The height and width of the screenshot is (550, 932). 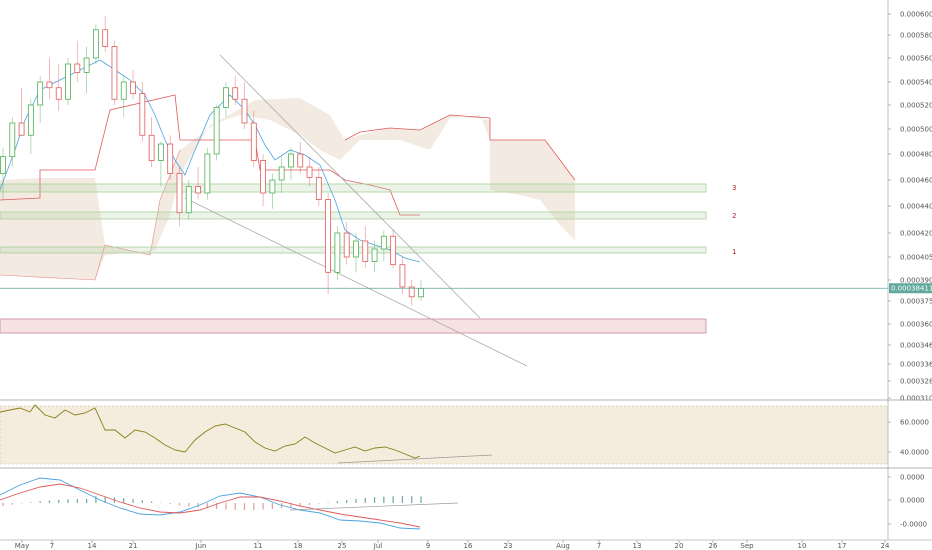 What do you see at coordinates (916, 302) in the screenshot?
I see `price-tick-label: 0.00037500` at bounding box center [916, 302].